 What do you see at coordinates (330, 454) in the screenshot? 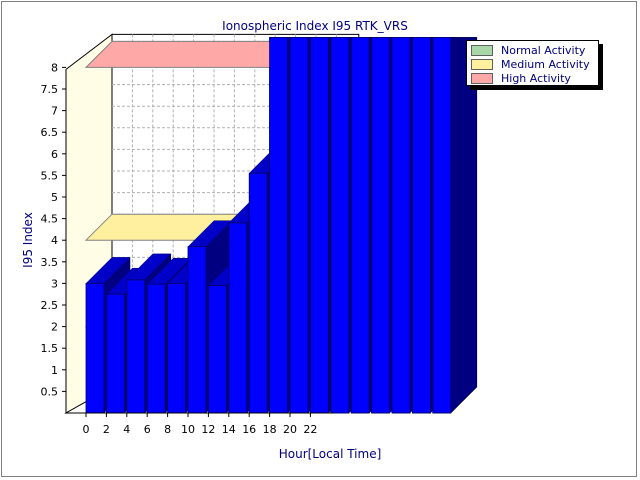
I see `x-axis-label: Hour[Local Time]` at bounding box center [330, 454].